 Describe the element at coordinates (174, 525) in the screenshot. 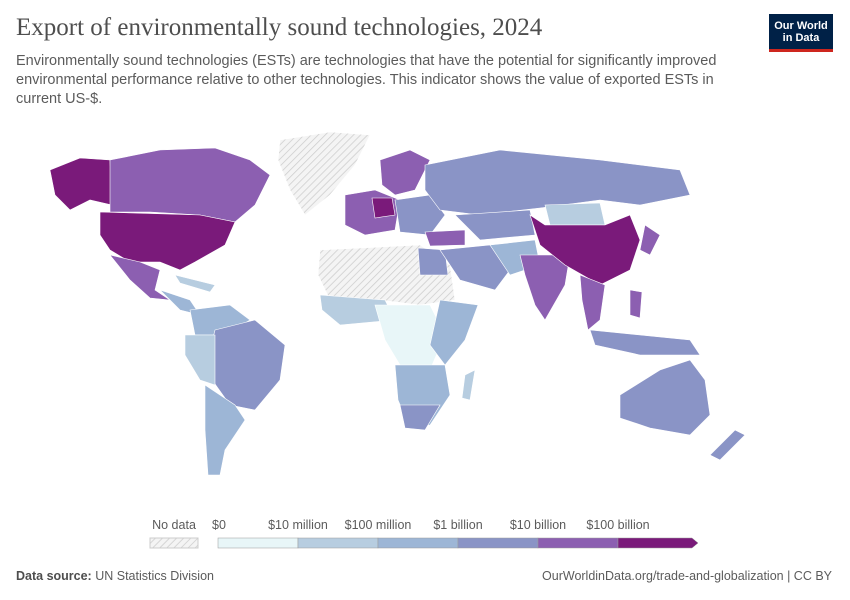

I see `legend-label: No data` at that location.